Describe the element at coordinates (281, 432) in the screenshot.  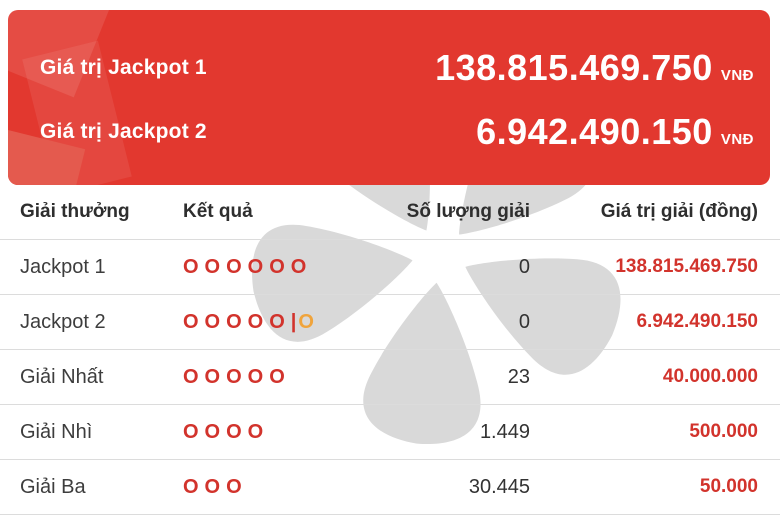
I see `result-circles: OOOO` at that location.